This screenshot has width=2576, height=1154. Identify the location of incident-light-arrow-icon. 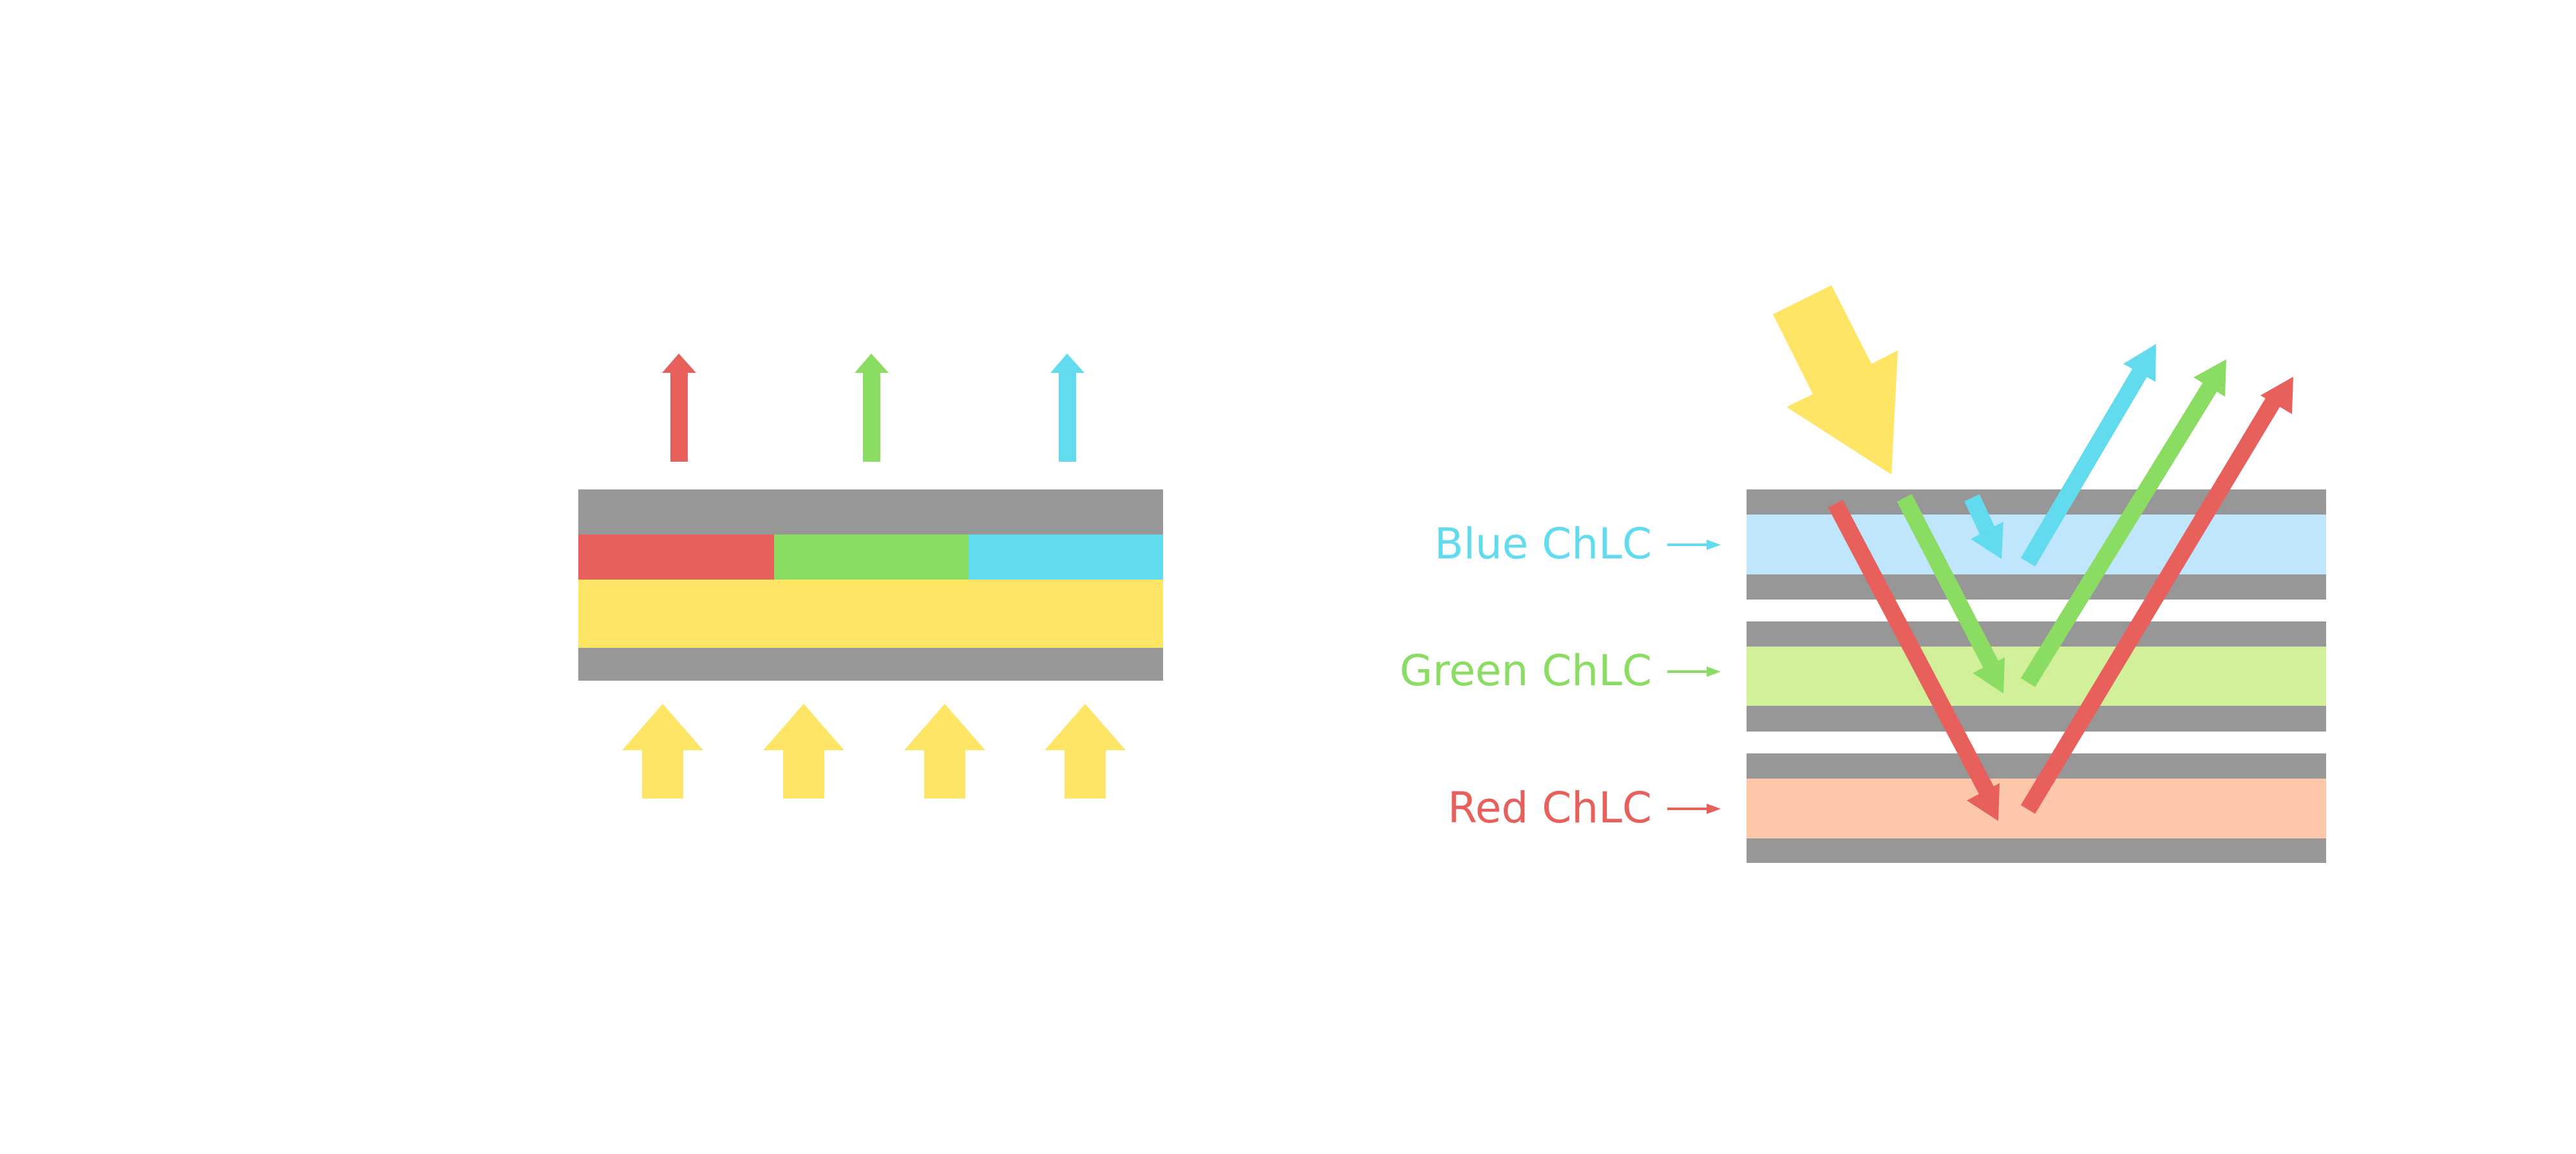
(1836, 380).